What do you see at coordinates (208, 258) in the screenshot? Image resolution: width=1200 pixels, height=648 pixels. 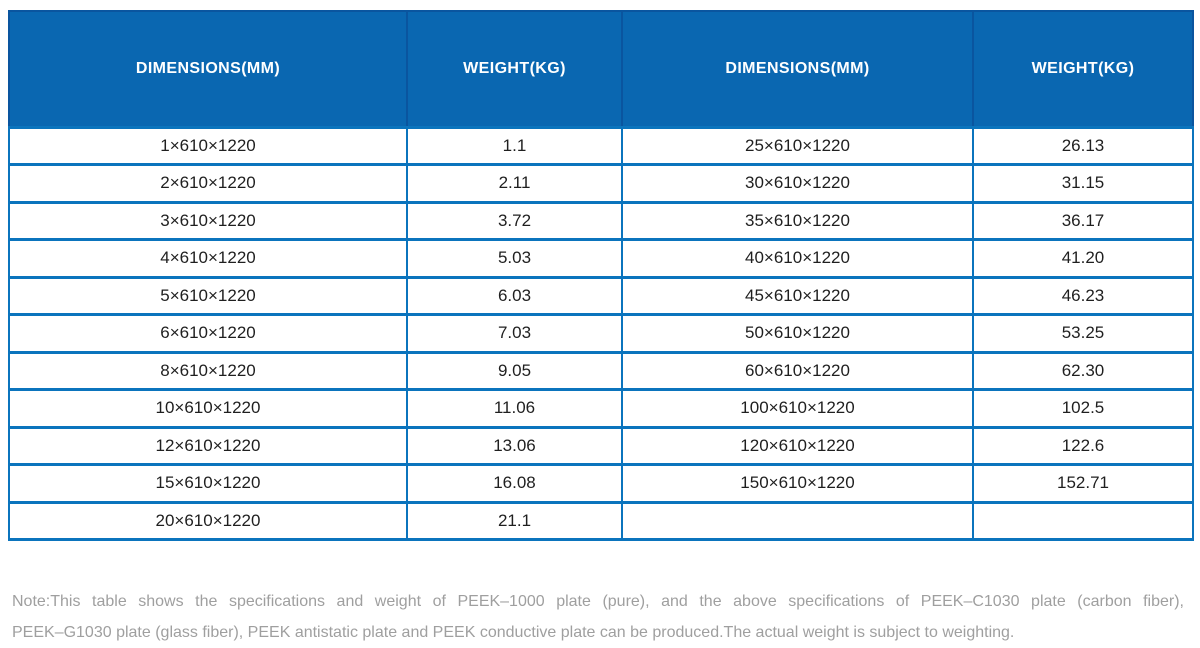 I see `dimensions-cell: 4×610×1220` at bounding box center [208, 258].